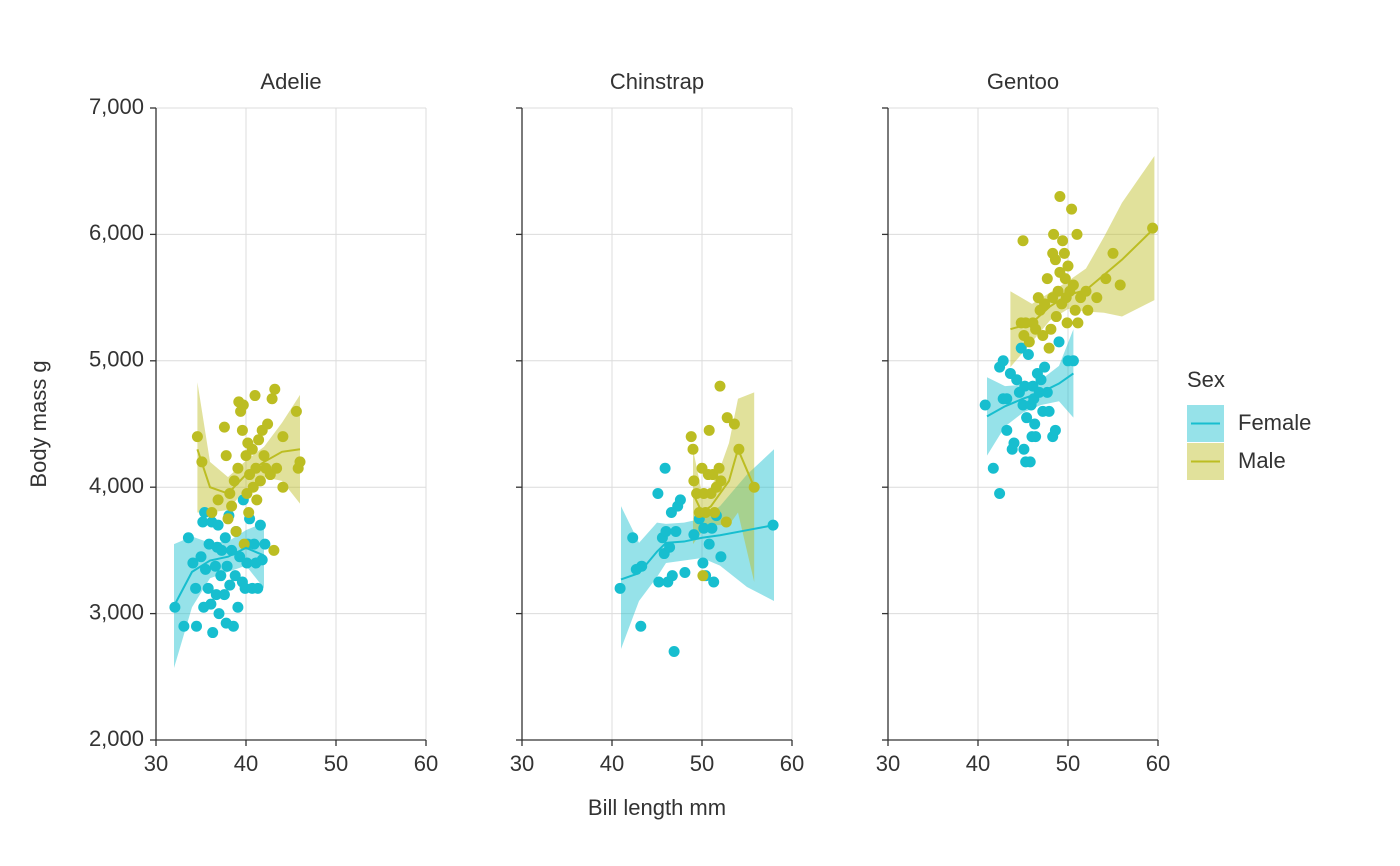 The image size is (1400, 866). What do you see at coordinates (1262, 460) in the screenshot?
I see `legend-label: Male` at bounding box center [1262, 460].